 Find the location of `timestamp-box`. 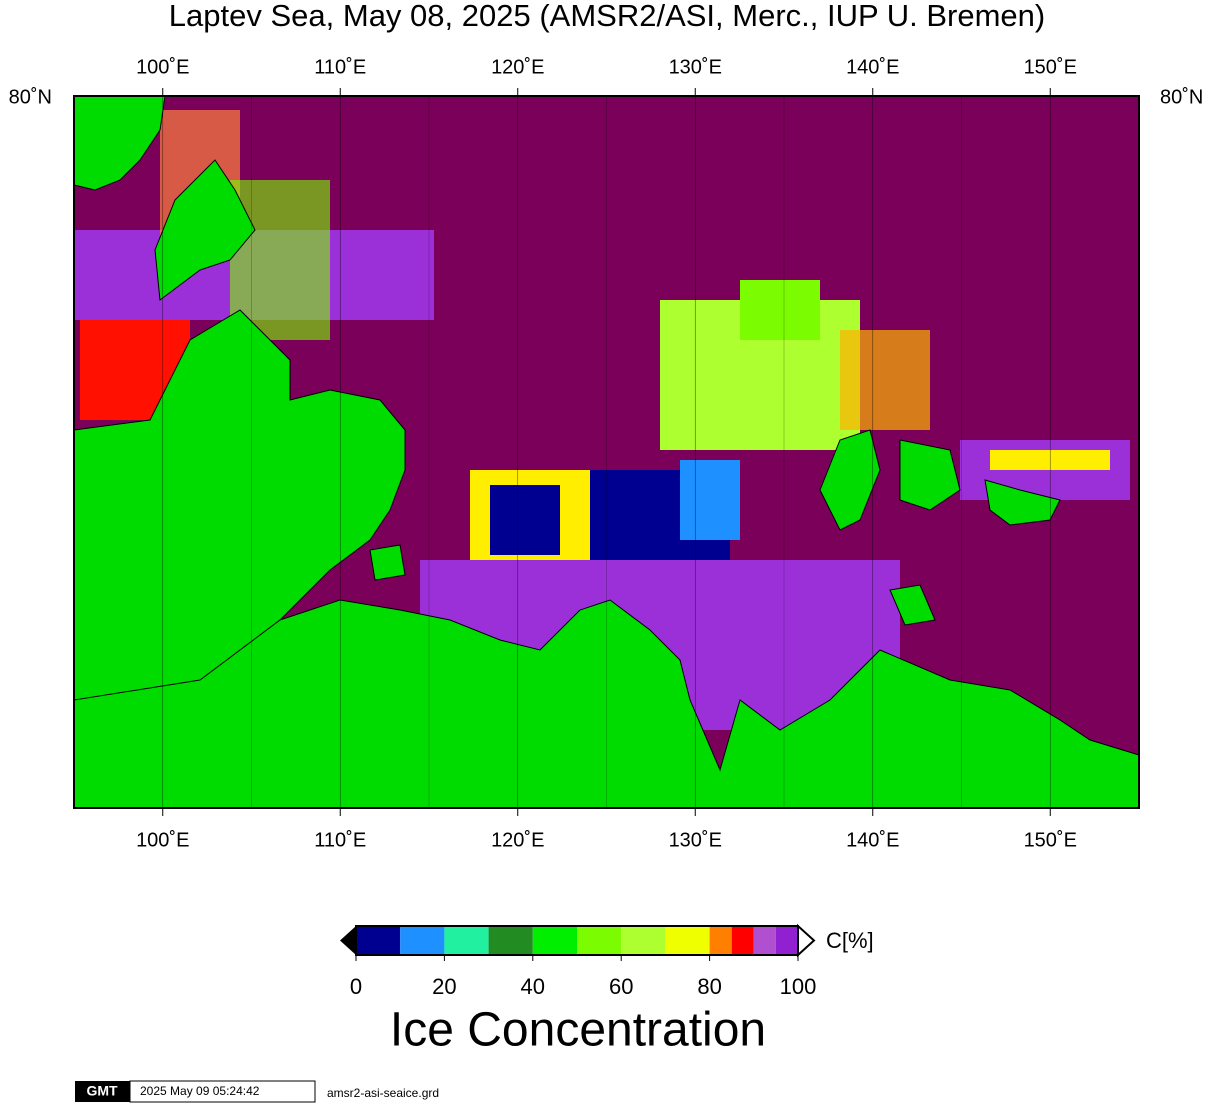

timestamp-box is located at coordinates (222, 1091).